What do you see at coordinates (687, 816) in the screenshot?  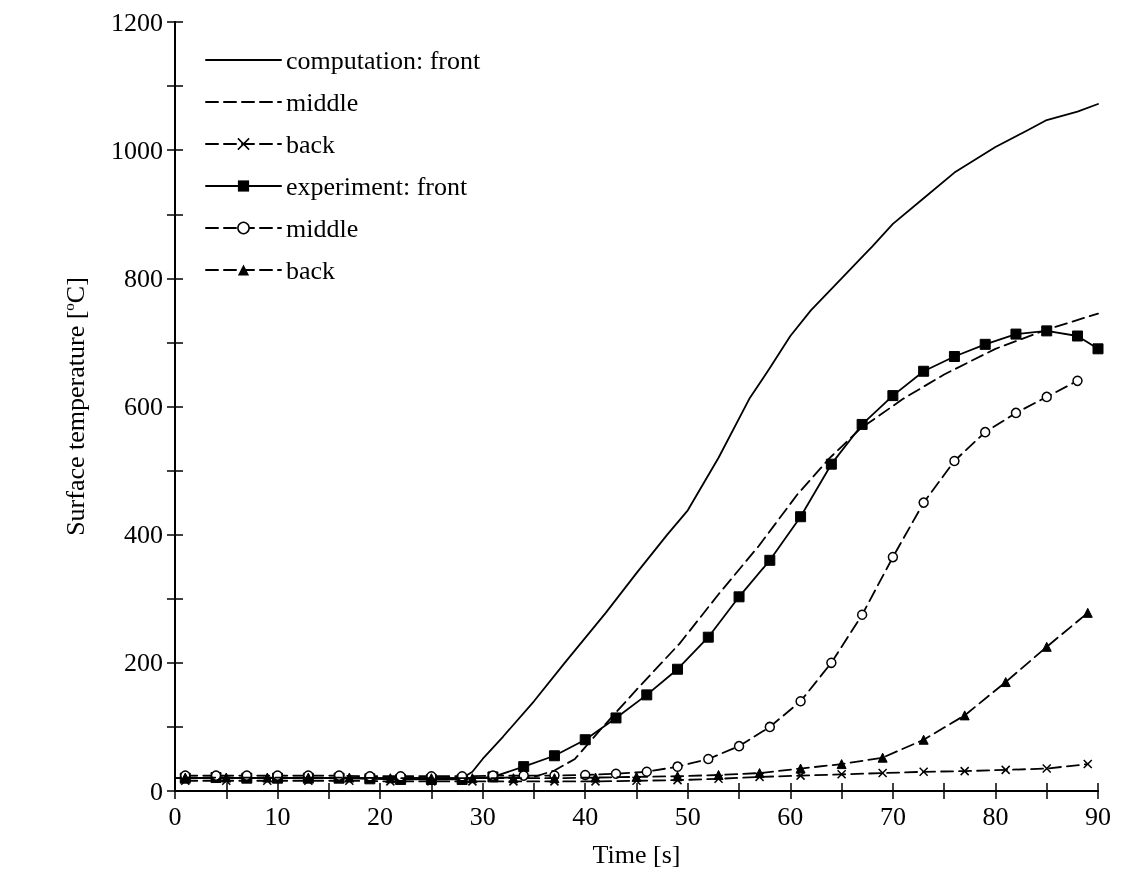 I see `x-tick-label: 50` at bounding box center [687, 816].